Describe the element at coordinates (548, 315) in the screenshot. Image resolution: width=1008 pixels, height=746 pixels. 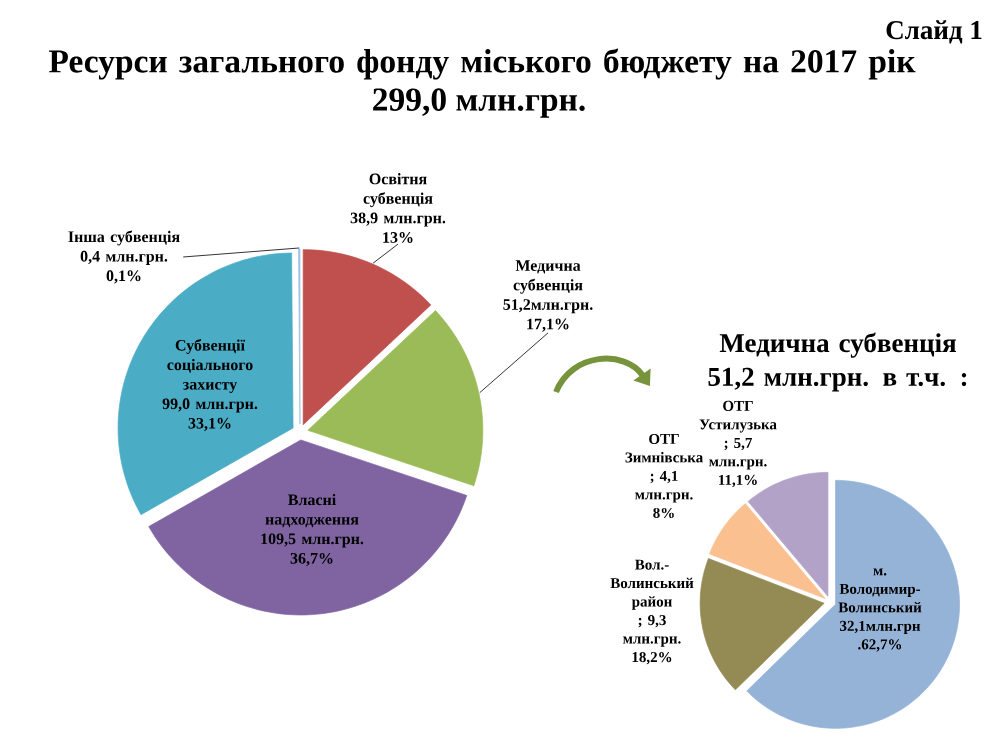
I see `data-label: 51,2млн.грн. 17,1%` at that location.